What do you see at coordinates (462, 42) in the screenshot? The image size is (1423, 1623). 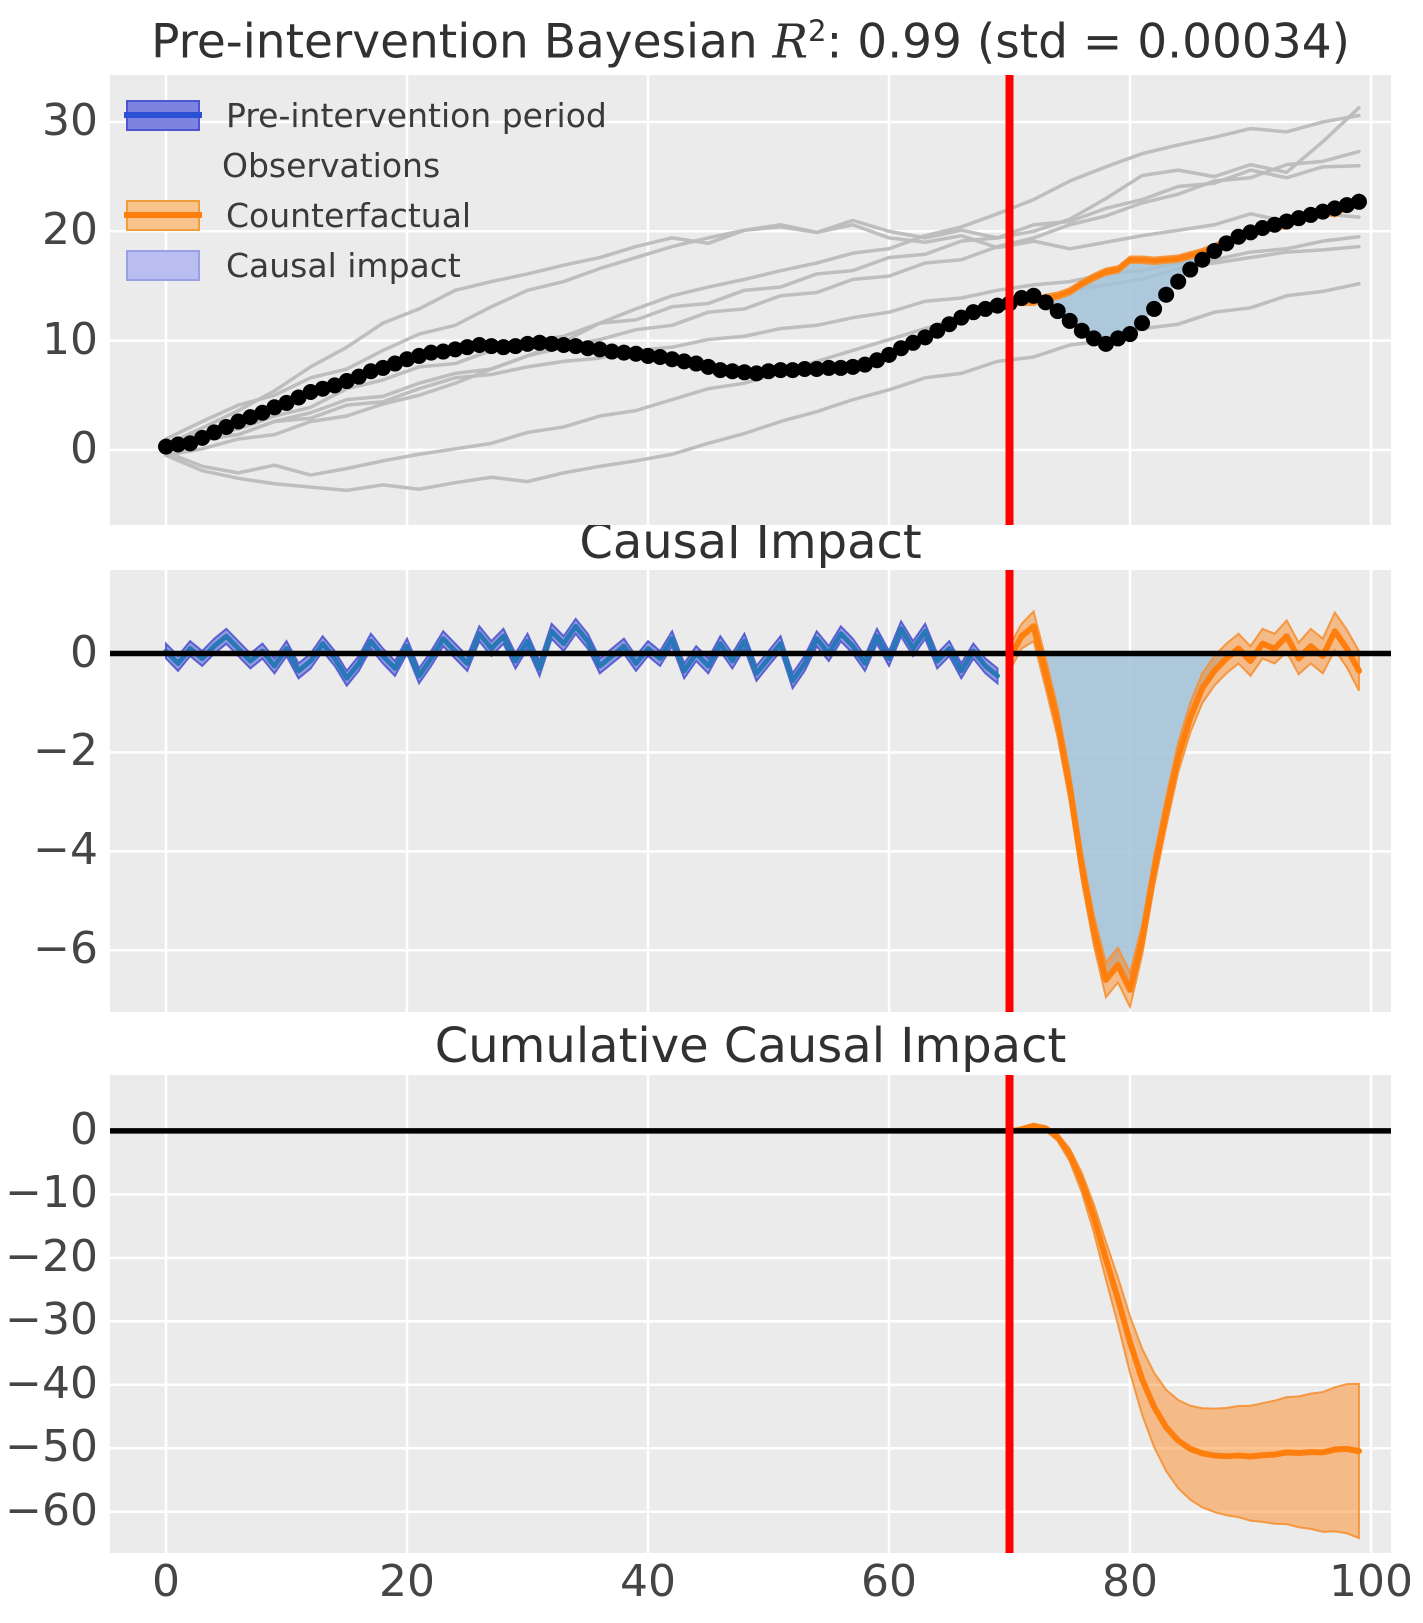 I see `chart1-title-prefix: Pre-intervention Bayesian` at bounding box center [462, 42].